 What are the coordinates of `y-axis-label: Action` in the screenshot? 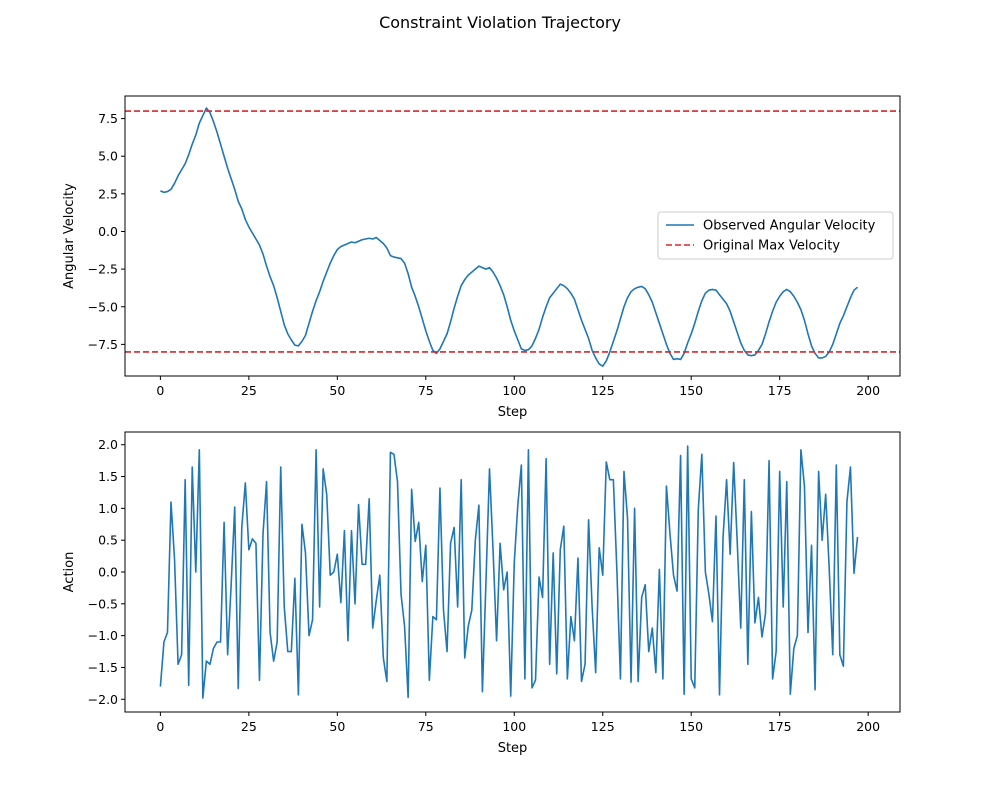 It's located at (69, 572).